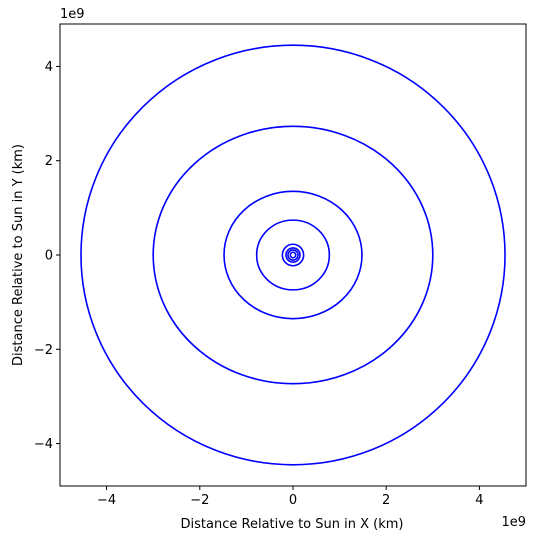 The width and height of the screenshot is (534, 540). I want to click on y-tick-label: 4, so click(49, 67).